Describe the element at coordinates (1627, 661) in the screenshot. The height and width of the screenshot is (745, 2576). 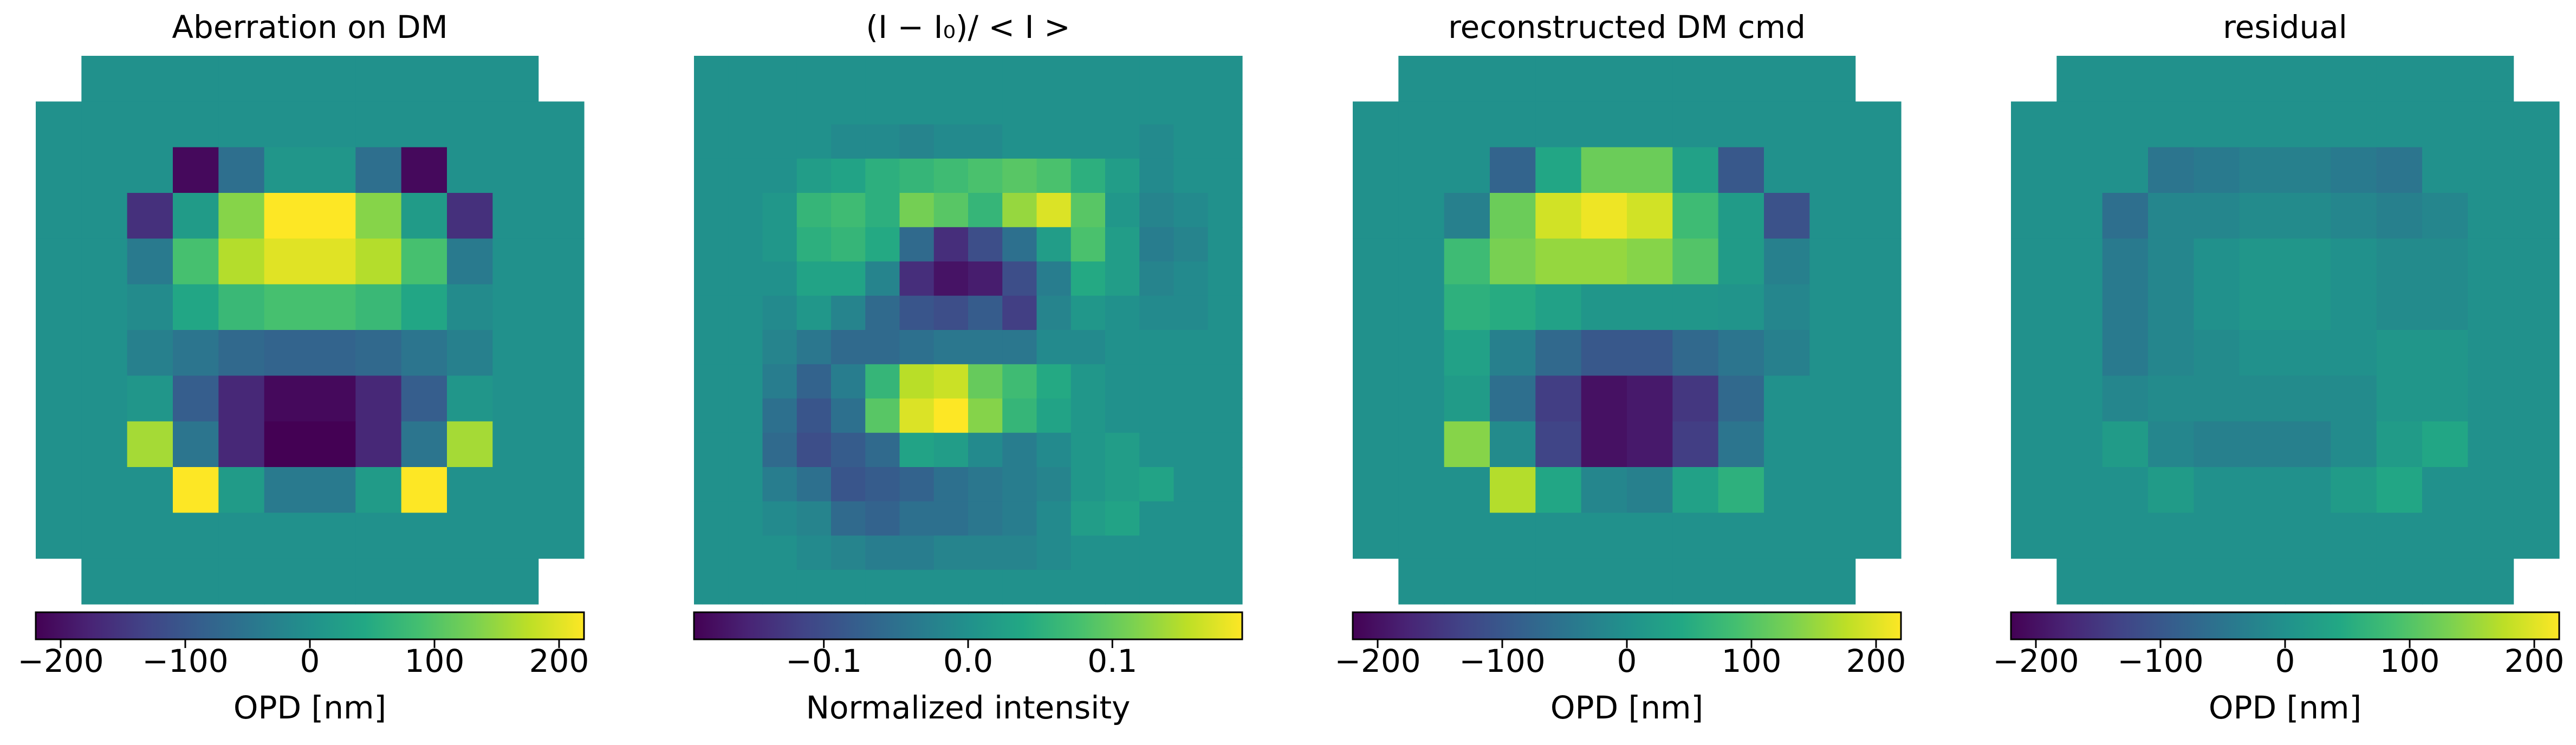
I see `colorbar-tick-label: 0` at that location.